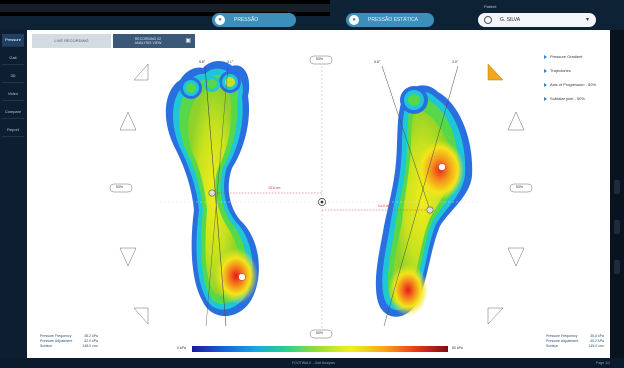 The image size is (624, 368). Describe the element at coordinates (603, 363) in the screenshot. I see `footer-page: Page 1/2` at that location.